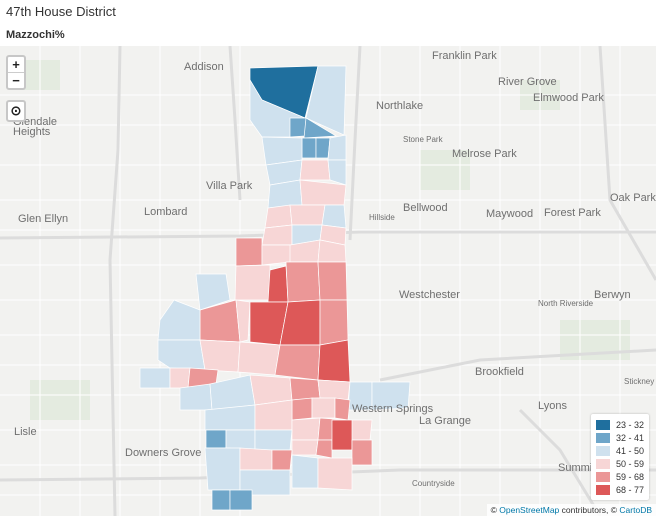 This screenshot has height=516, width=656. I want to click on carto-link: CartoDB, so click(635, 510).